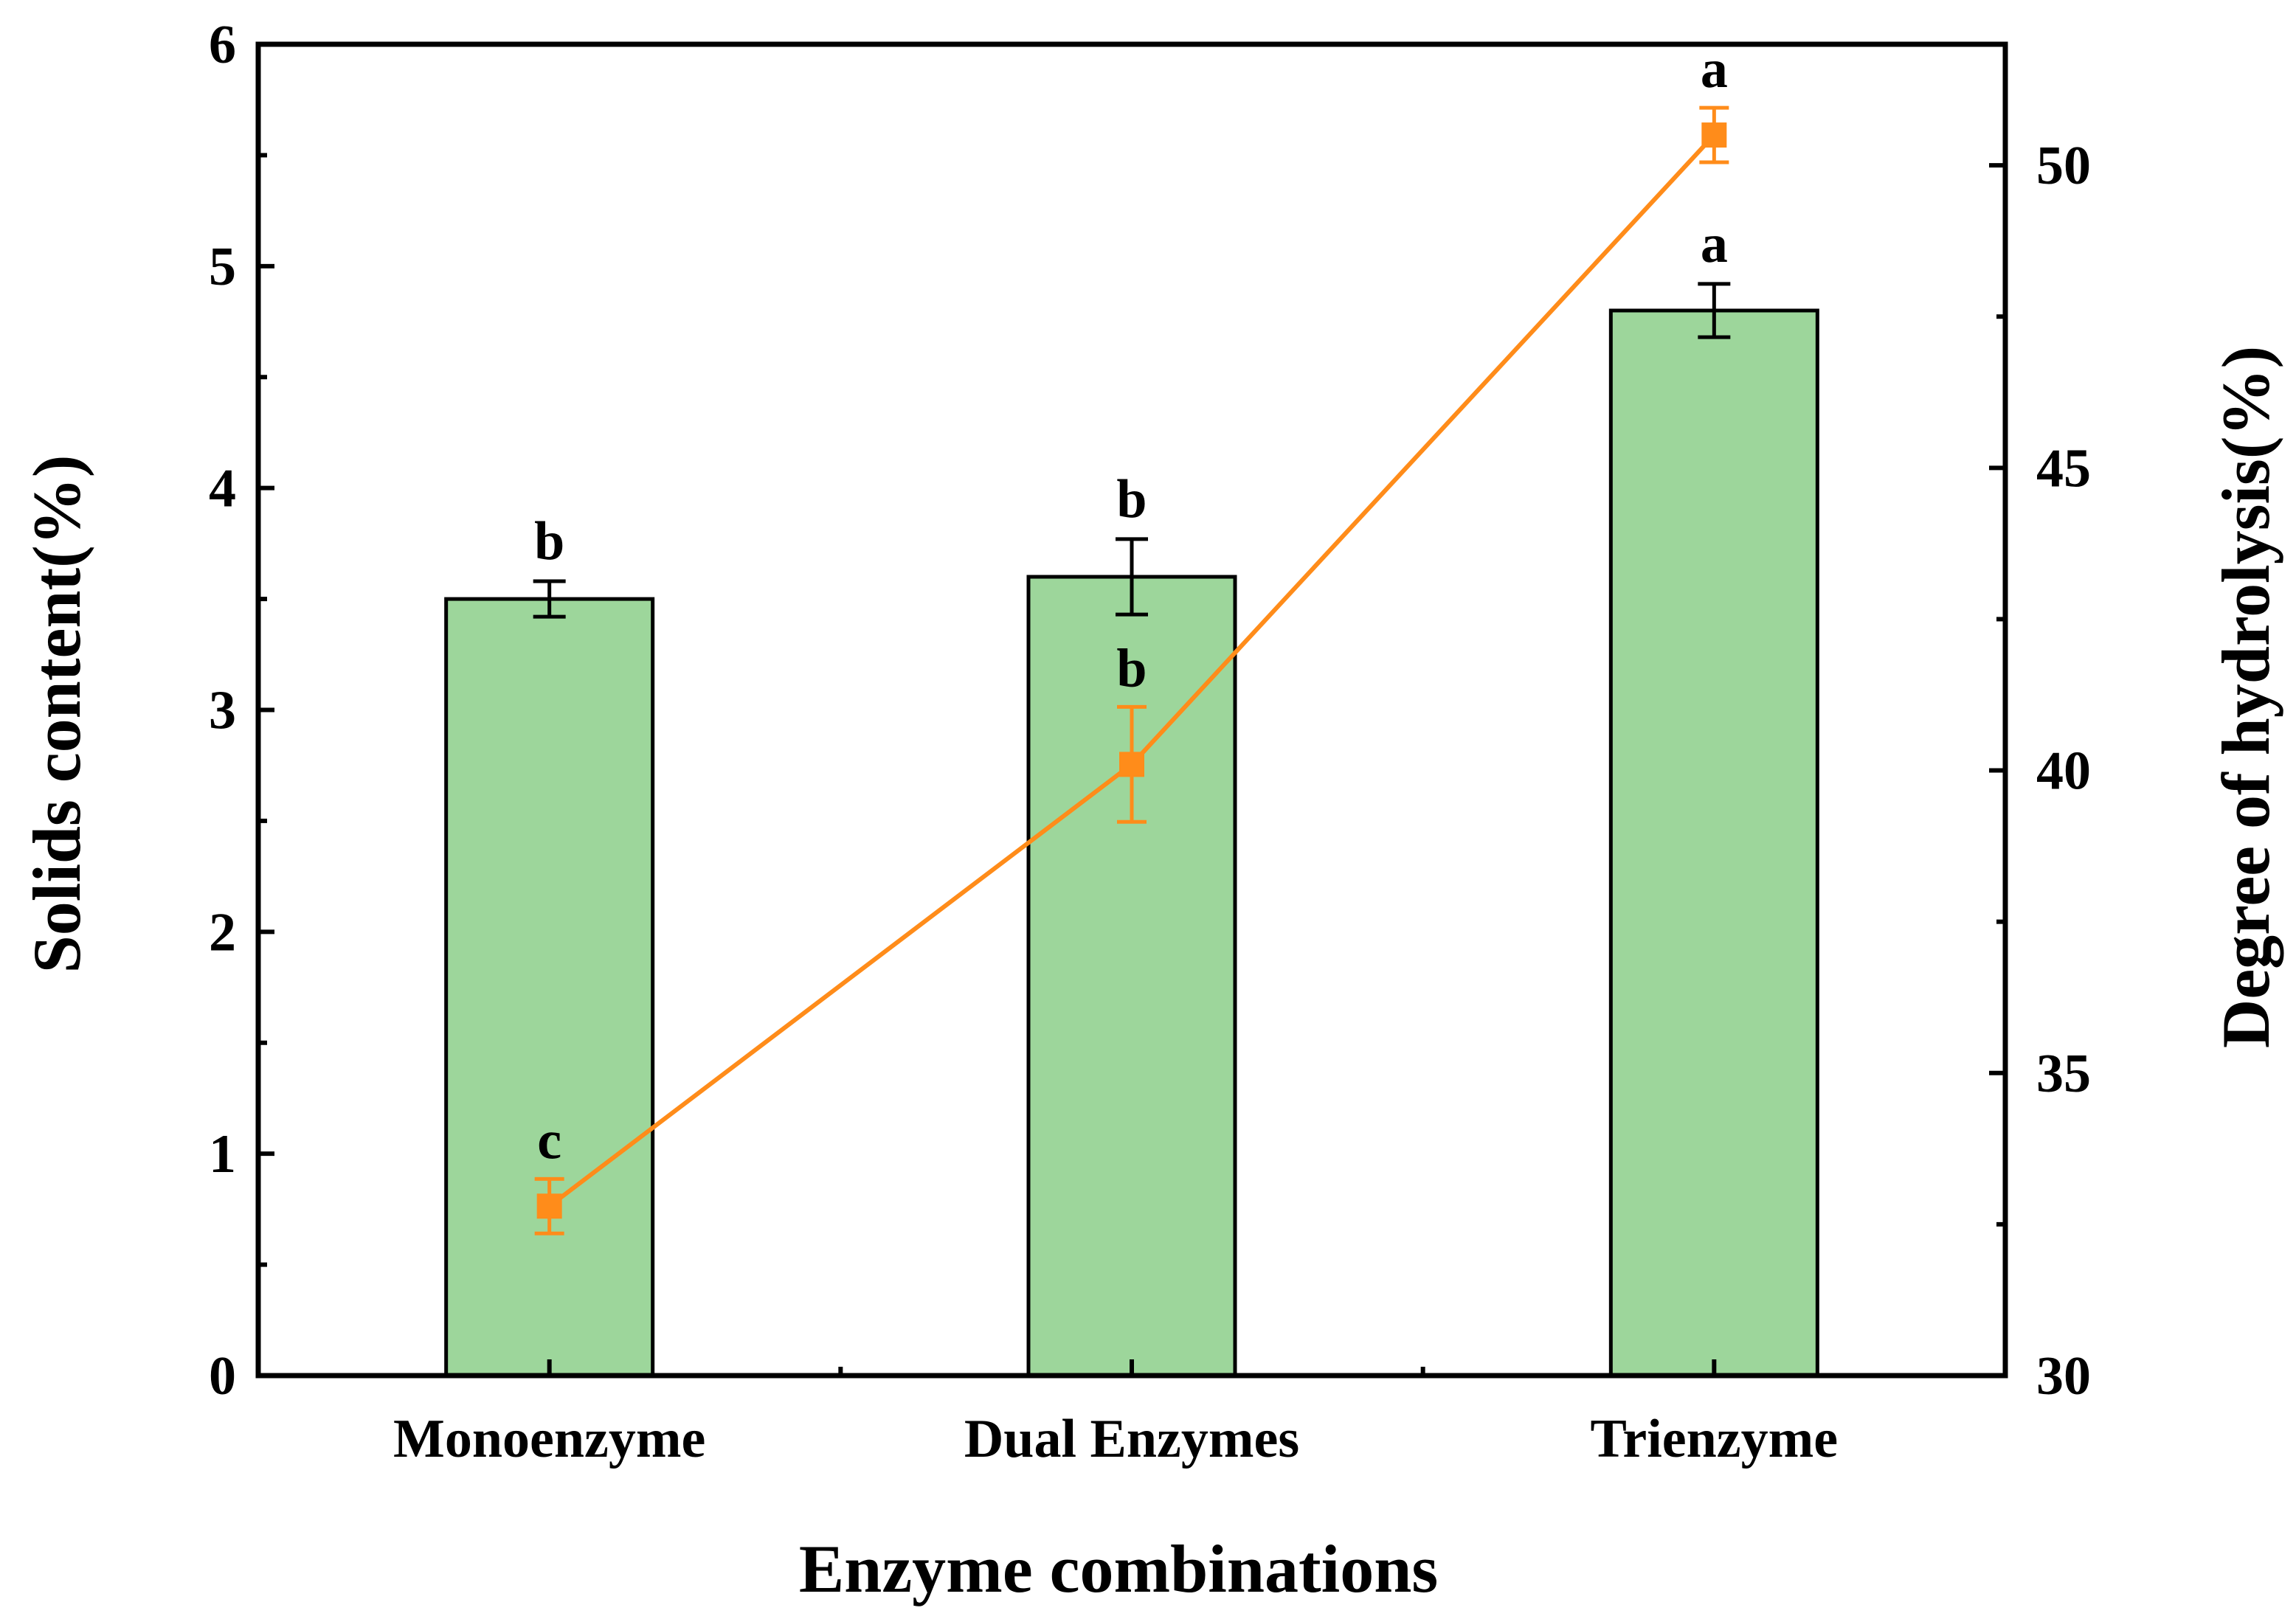  What do you see at coordinates (1714, 69) in the screenshot?
I see `line-significance-label-2: a` at bounding box center [1714, 69].